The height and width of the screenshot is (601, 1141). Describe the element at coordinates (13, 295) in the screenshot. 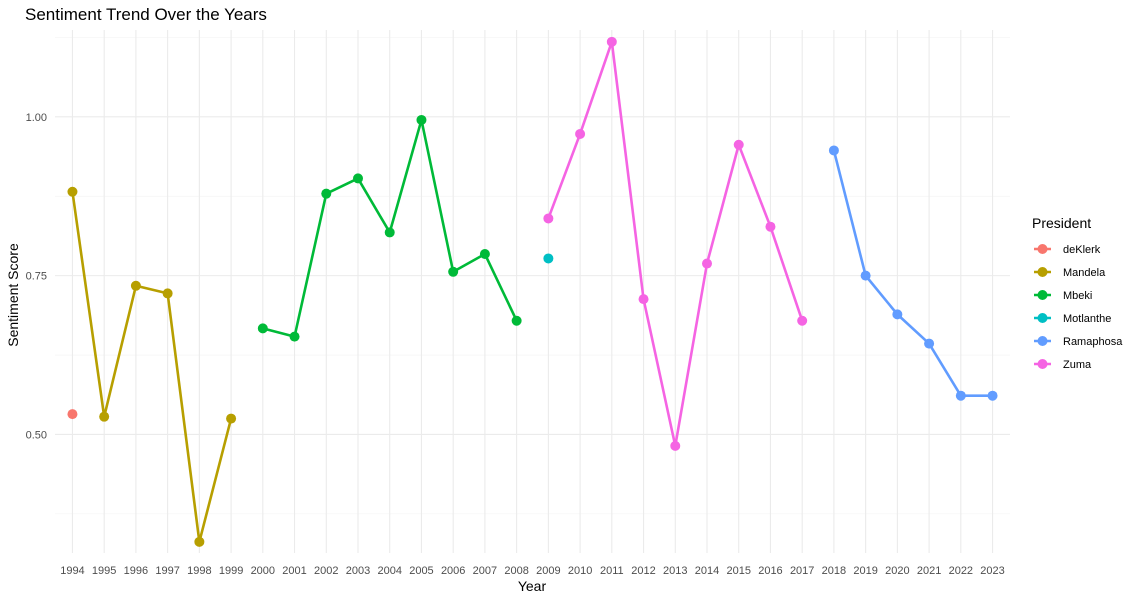

I see `y-axis-title: Sentiment Score` at that location.